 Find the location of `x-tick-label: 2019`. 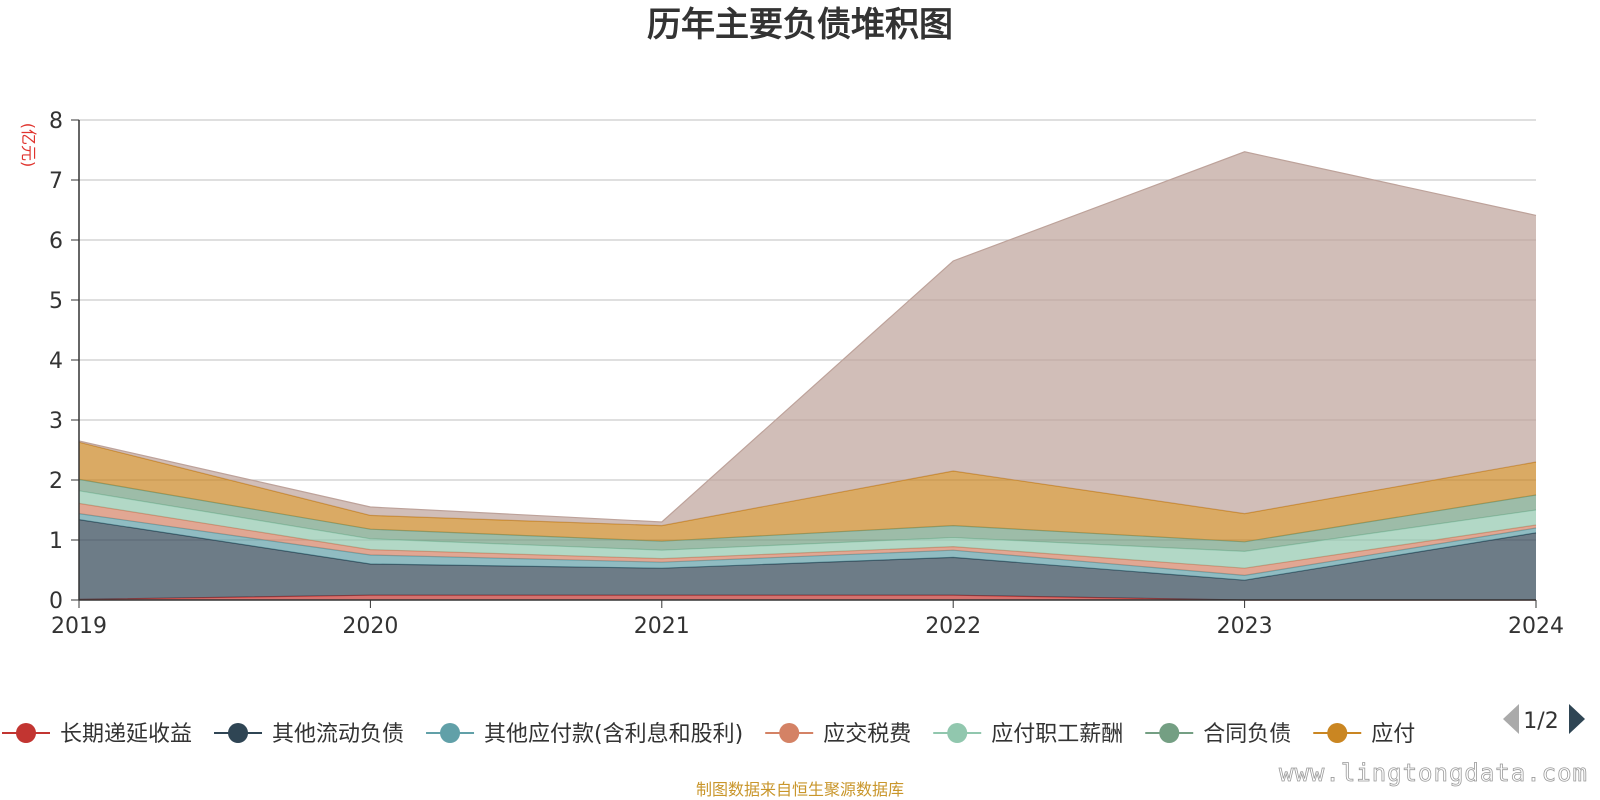

x-tick-label: 2019 is located at coordinates (79, 626).